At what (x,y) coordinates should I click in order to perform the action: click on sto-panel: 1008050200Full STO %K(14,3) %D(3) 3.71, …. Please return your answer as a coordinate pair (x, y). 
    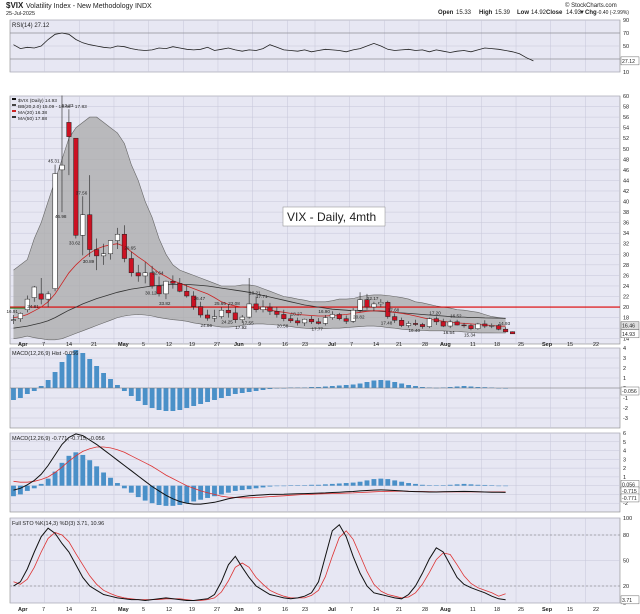
    Looking at the image, I should click on (324, 561).